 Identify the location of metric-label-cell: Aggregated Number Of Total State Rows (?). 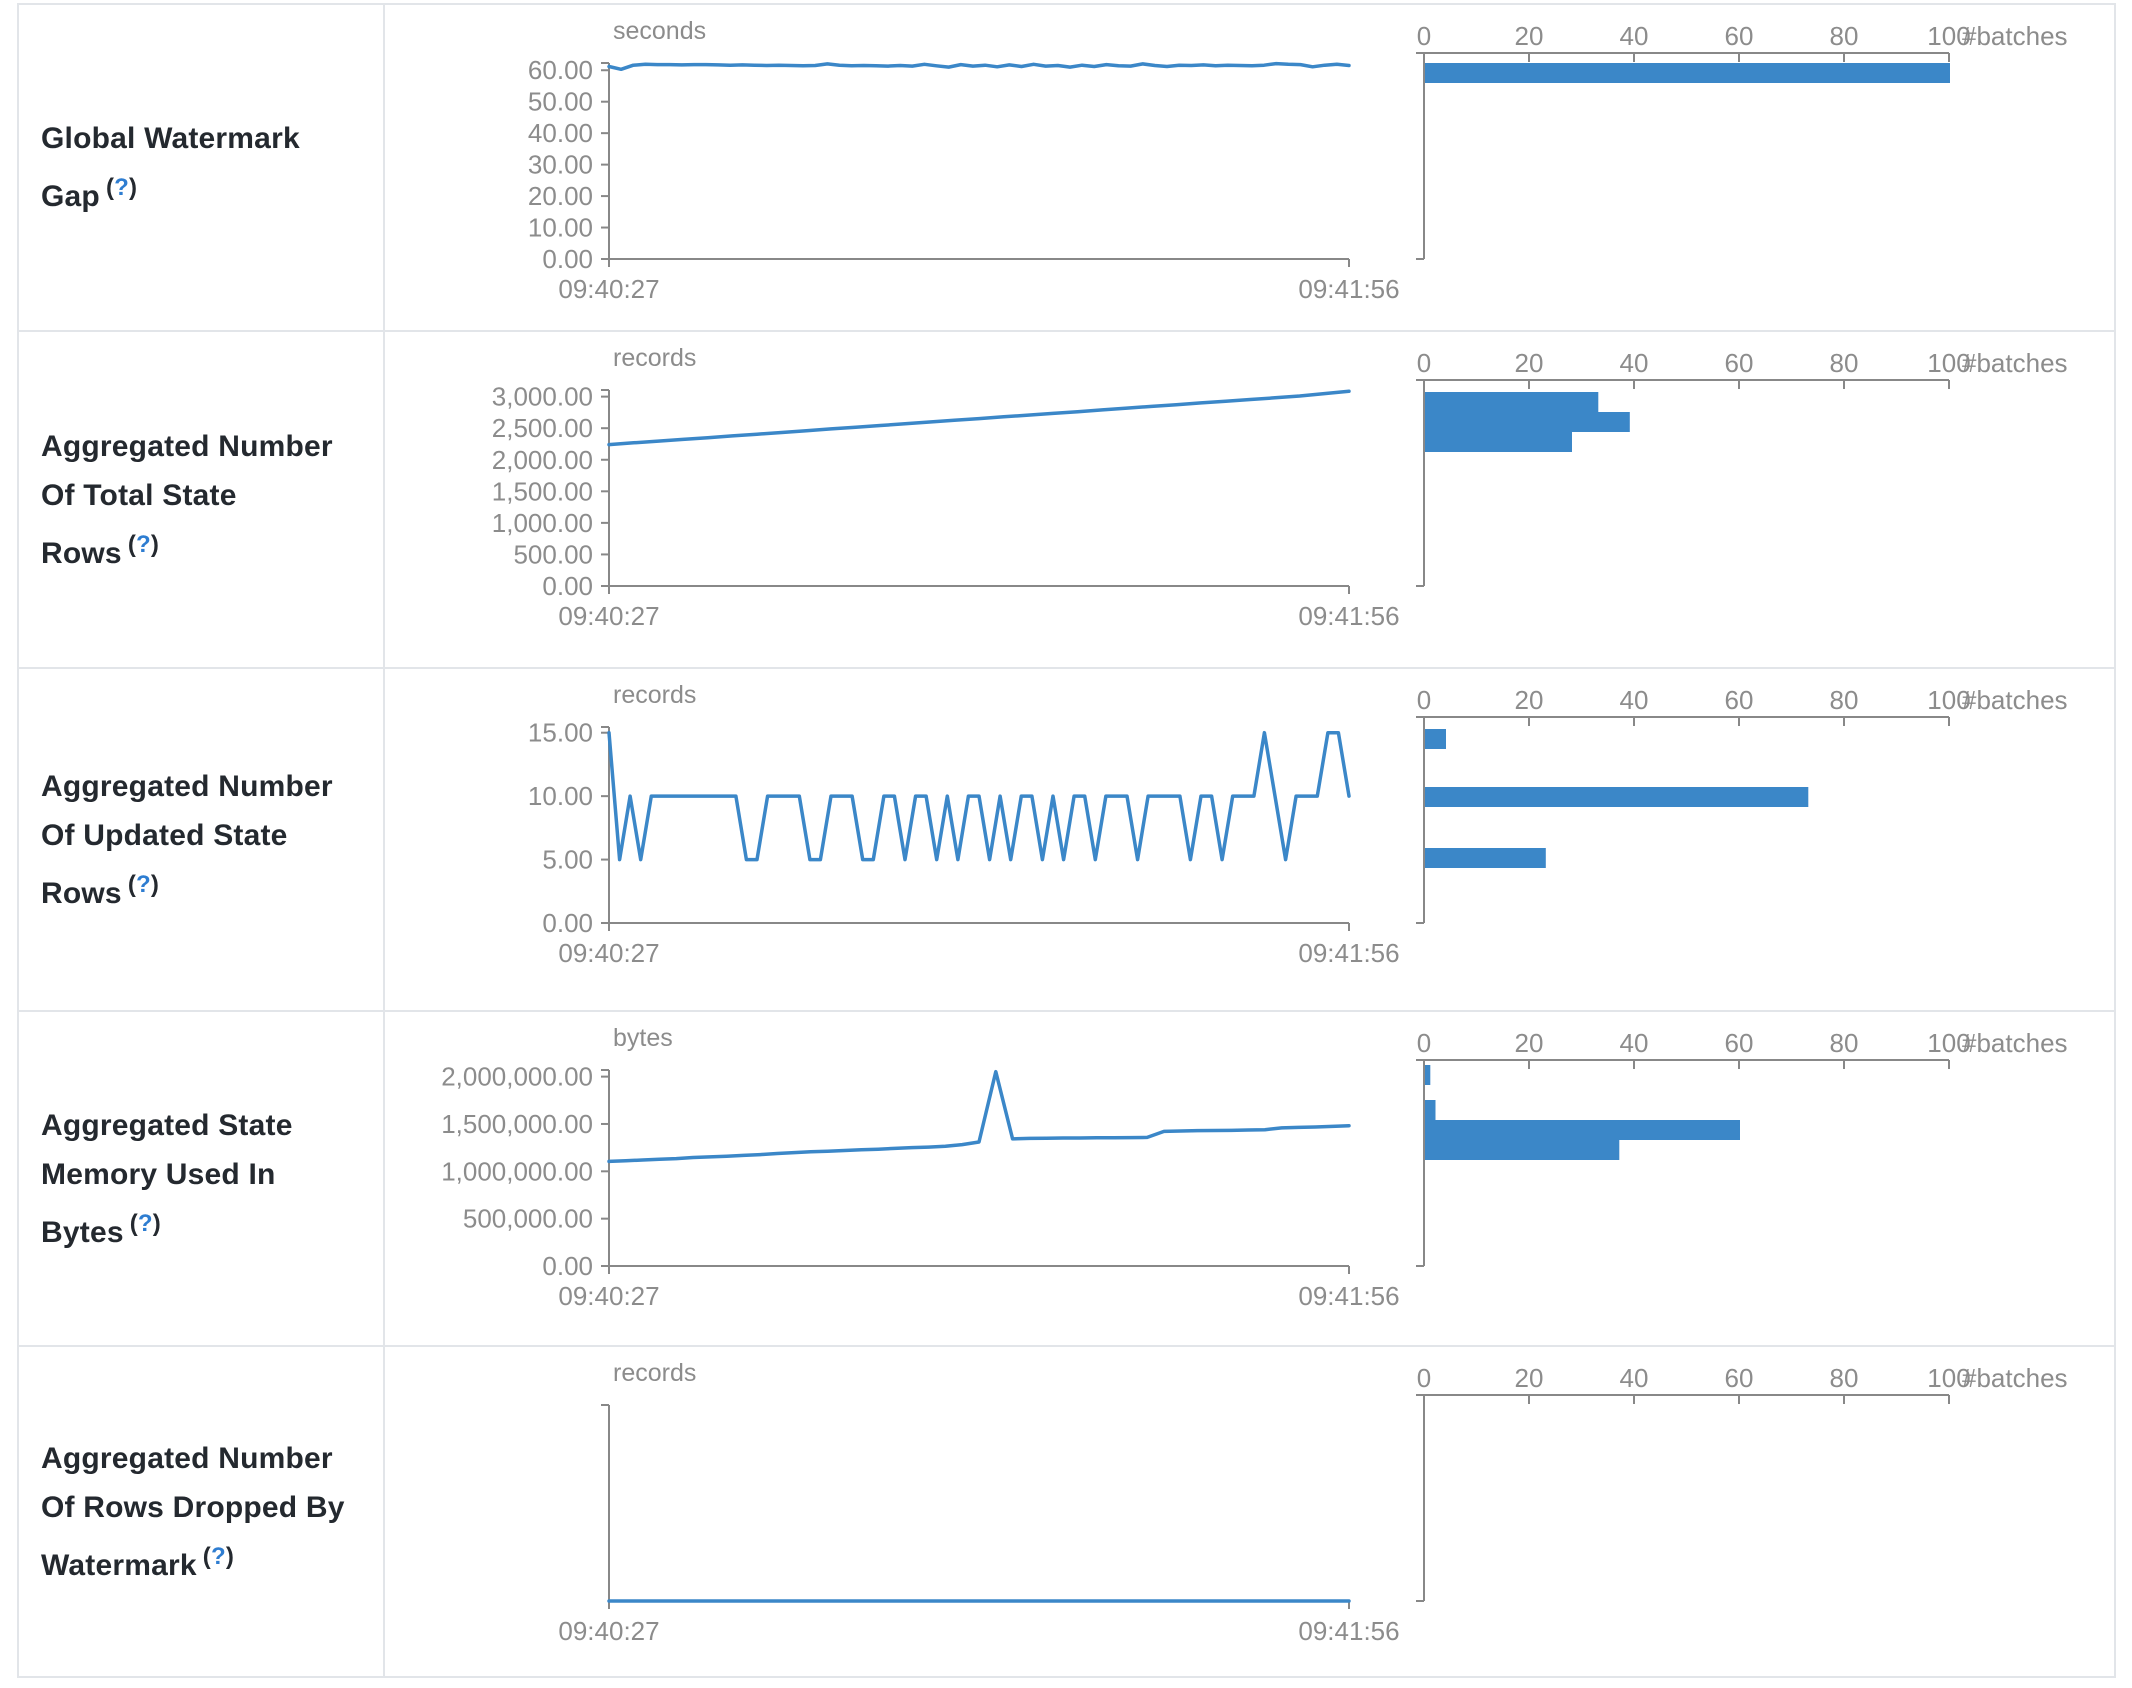
(202, 499).